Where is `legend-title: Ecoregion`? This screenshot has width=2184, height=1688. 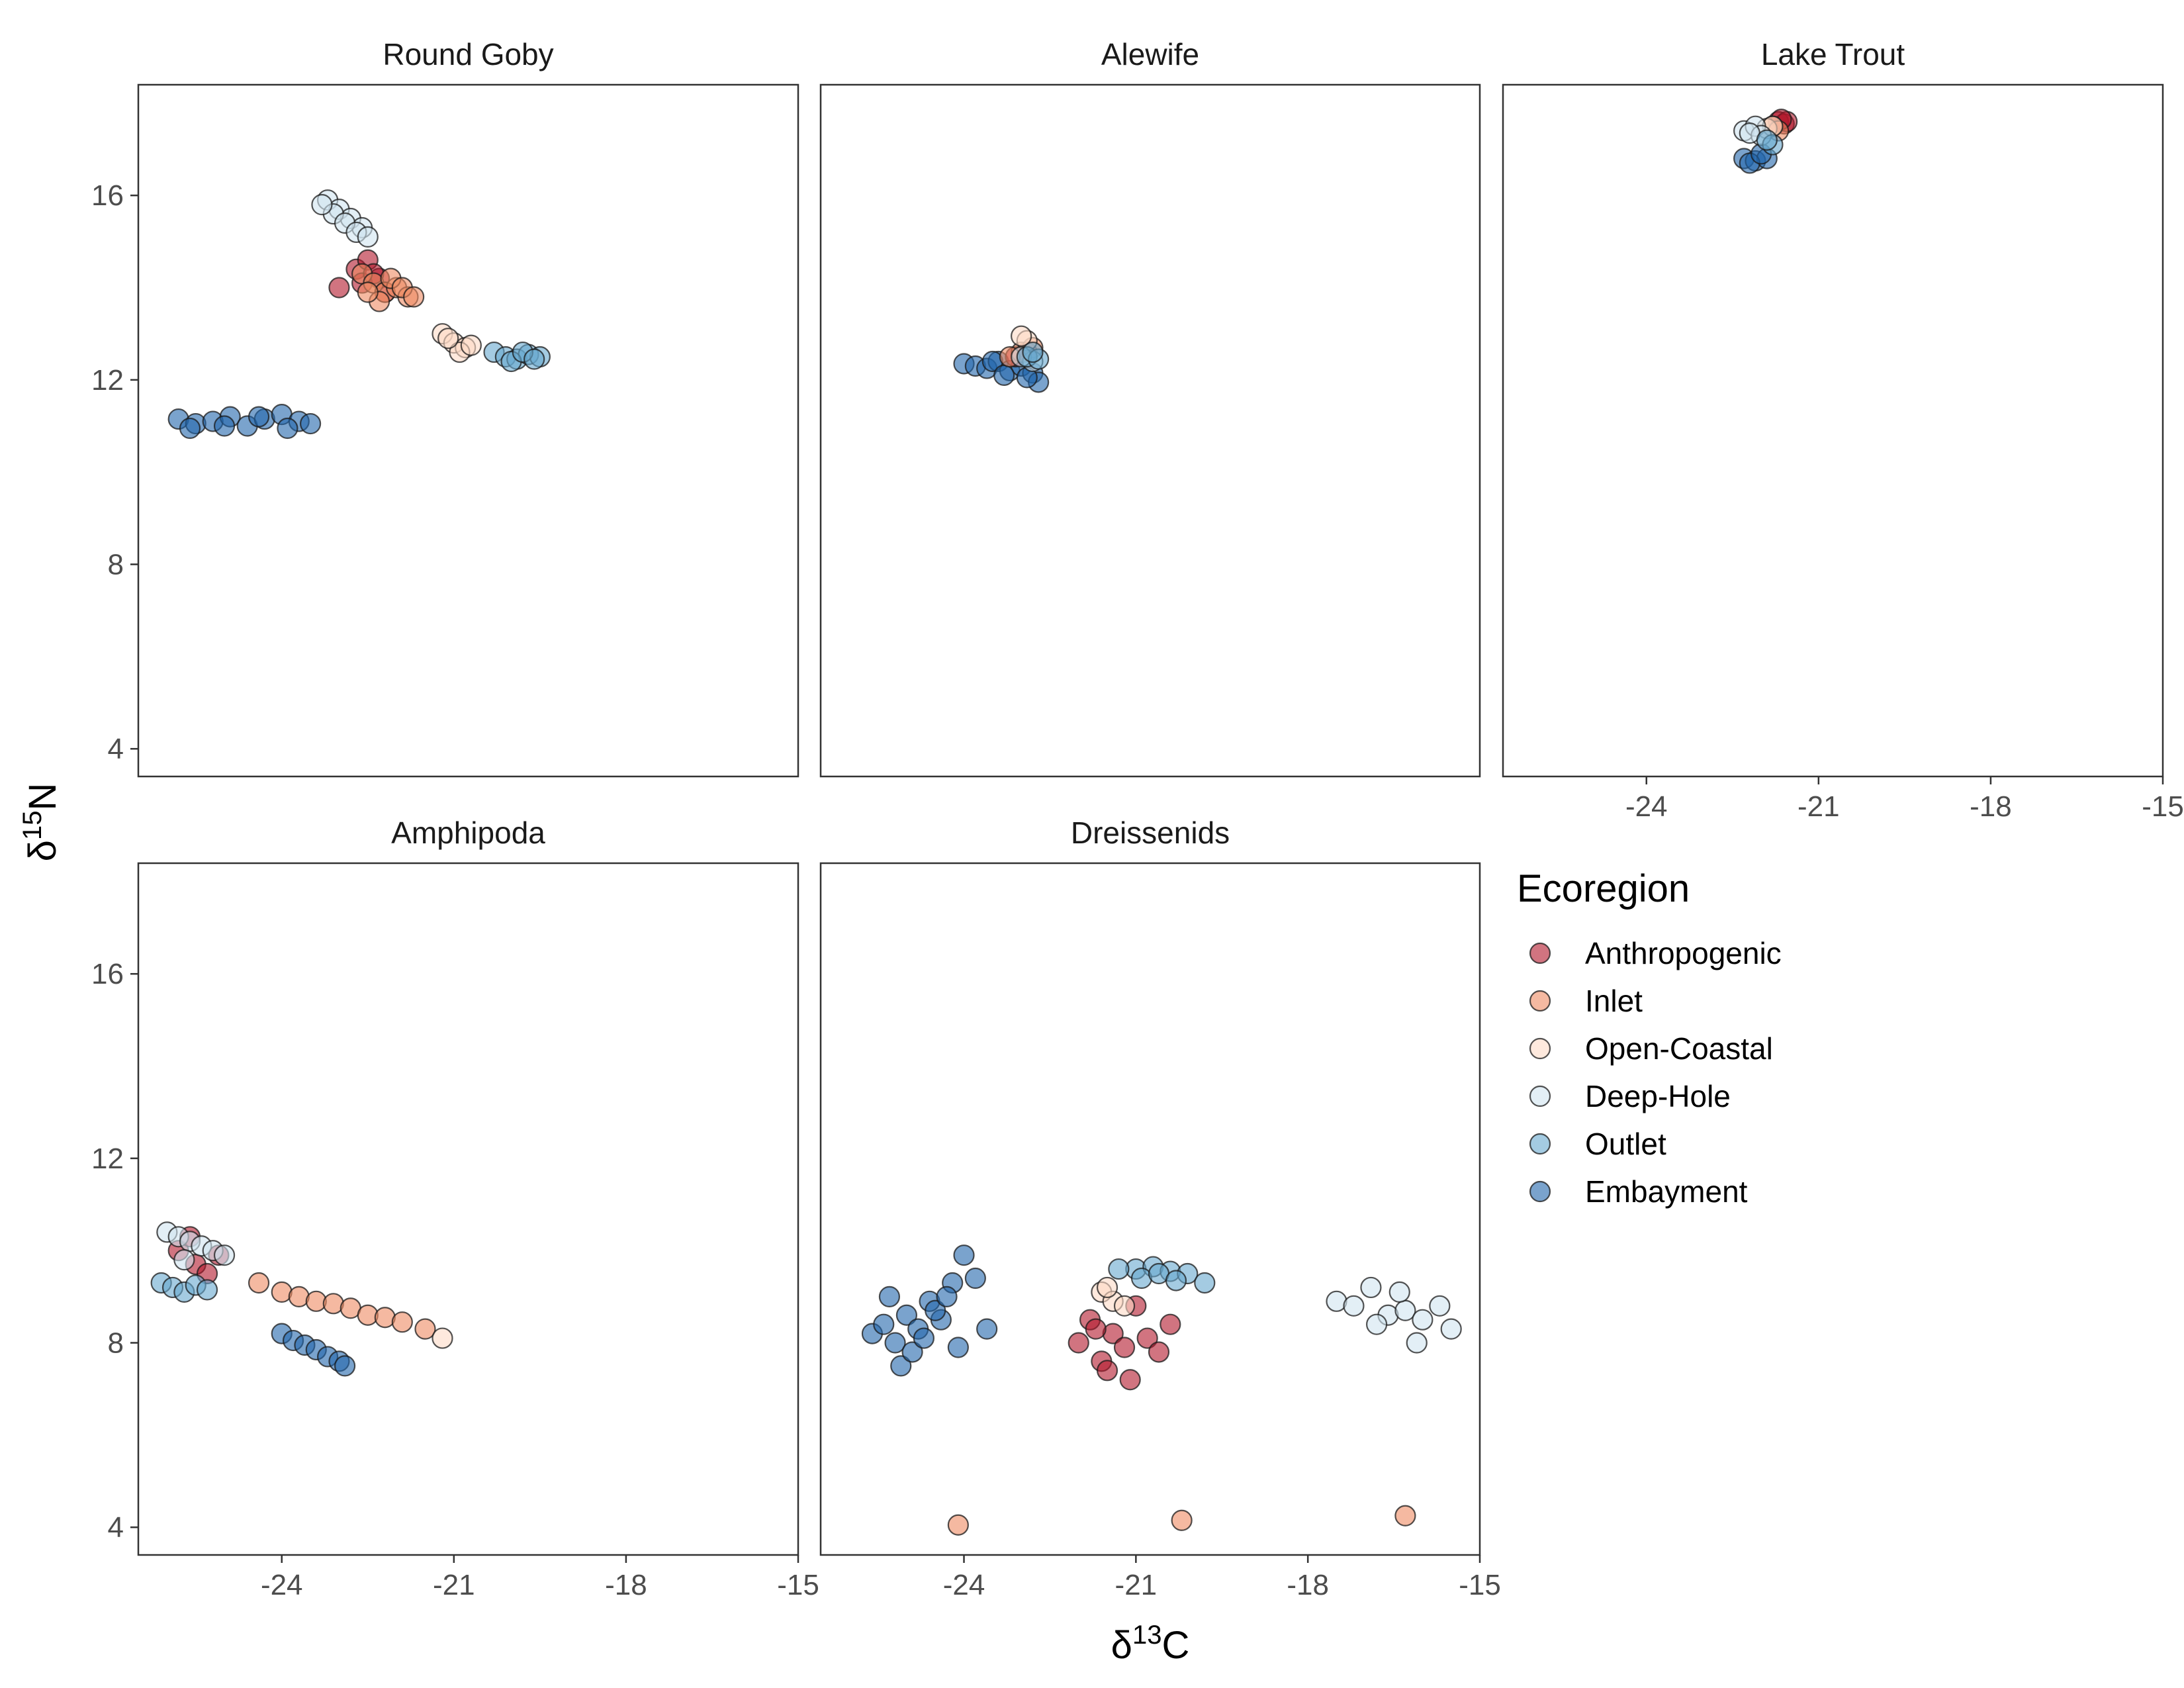
legend-title: Ecoregion is located at coordinates (1604, 888).